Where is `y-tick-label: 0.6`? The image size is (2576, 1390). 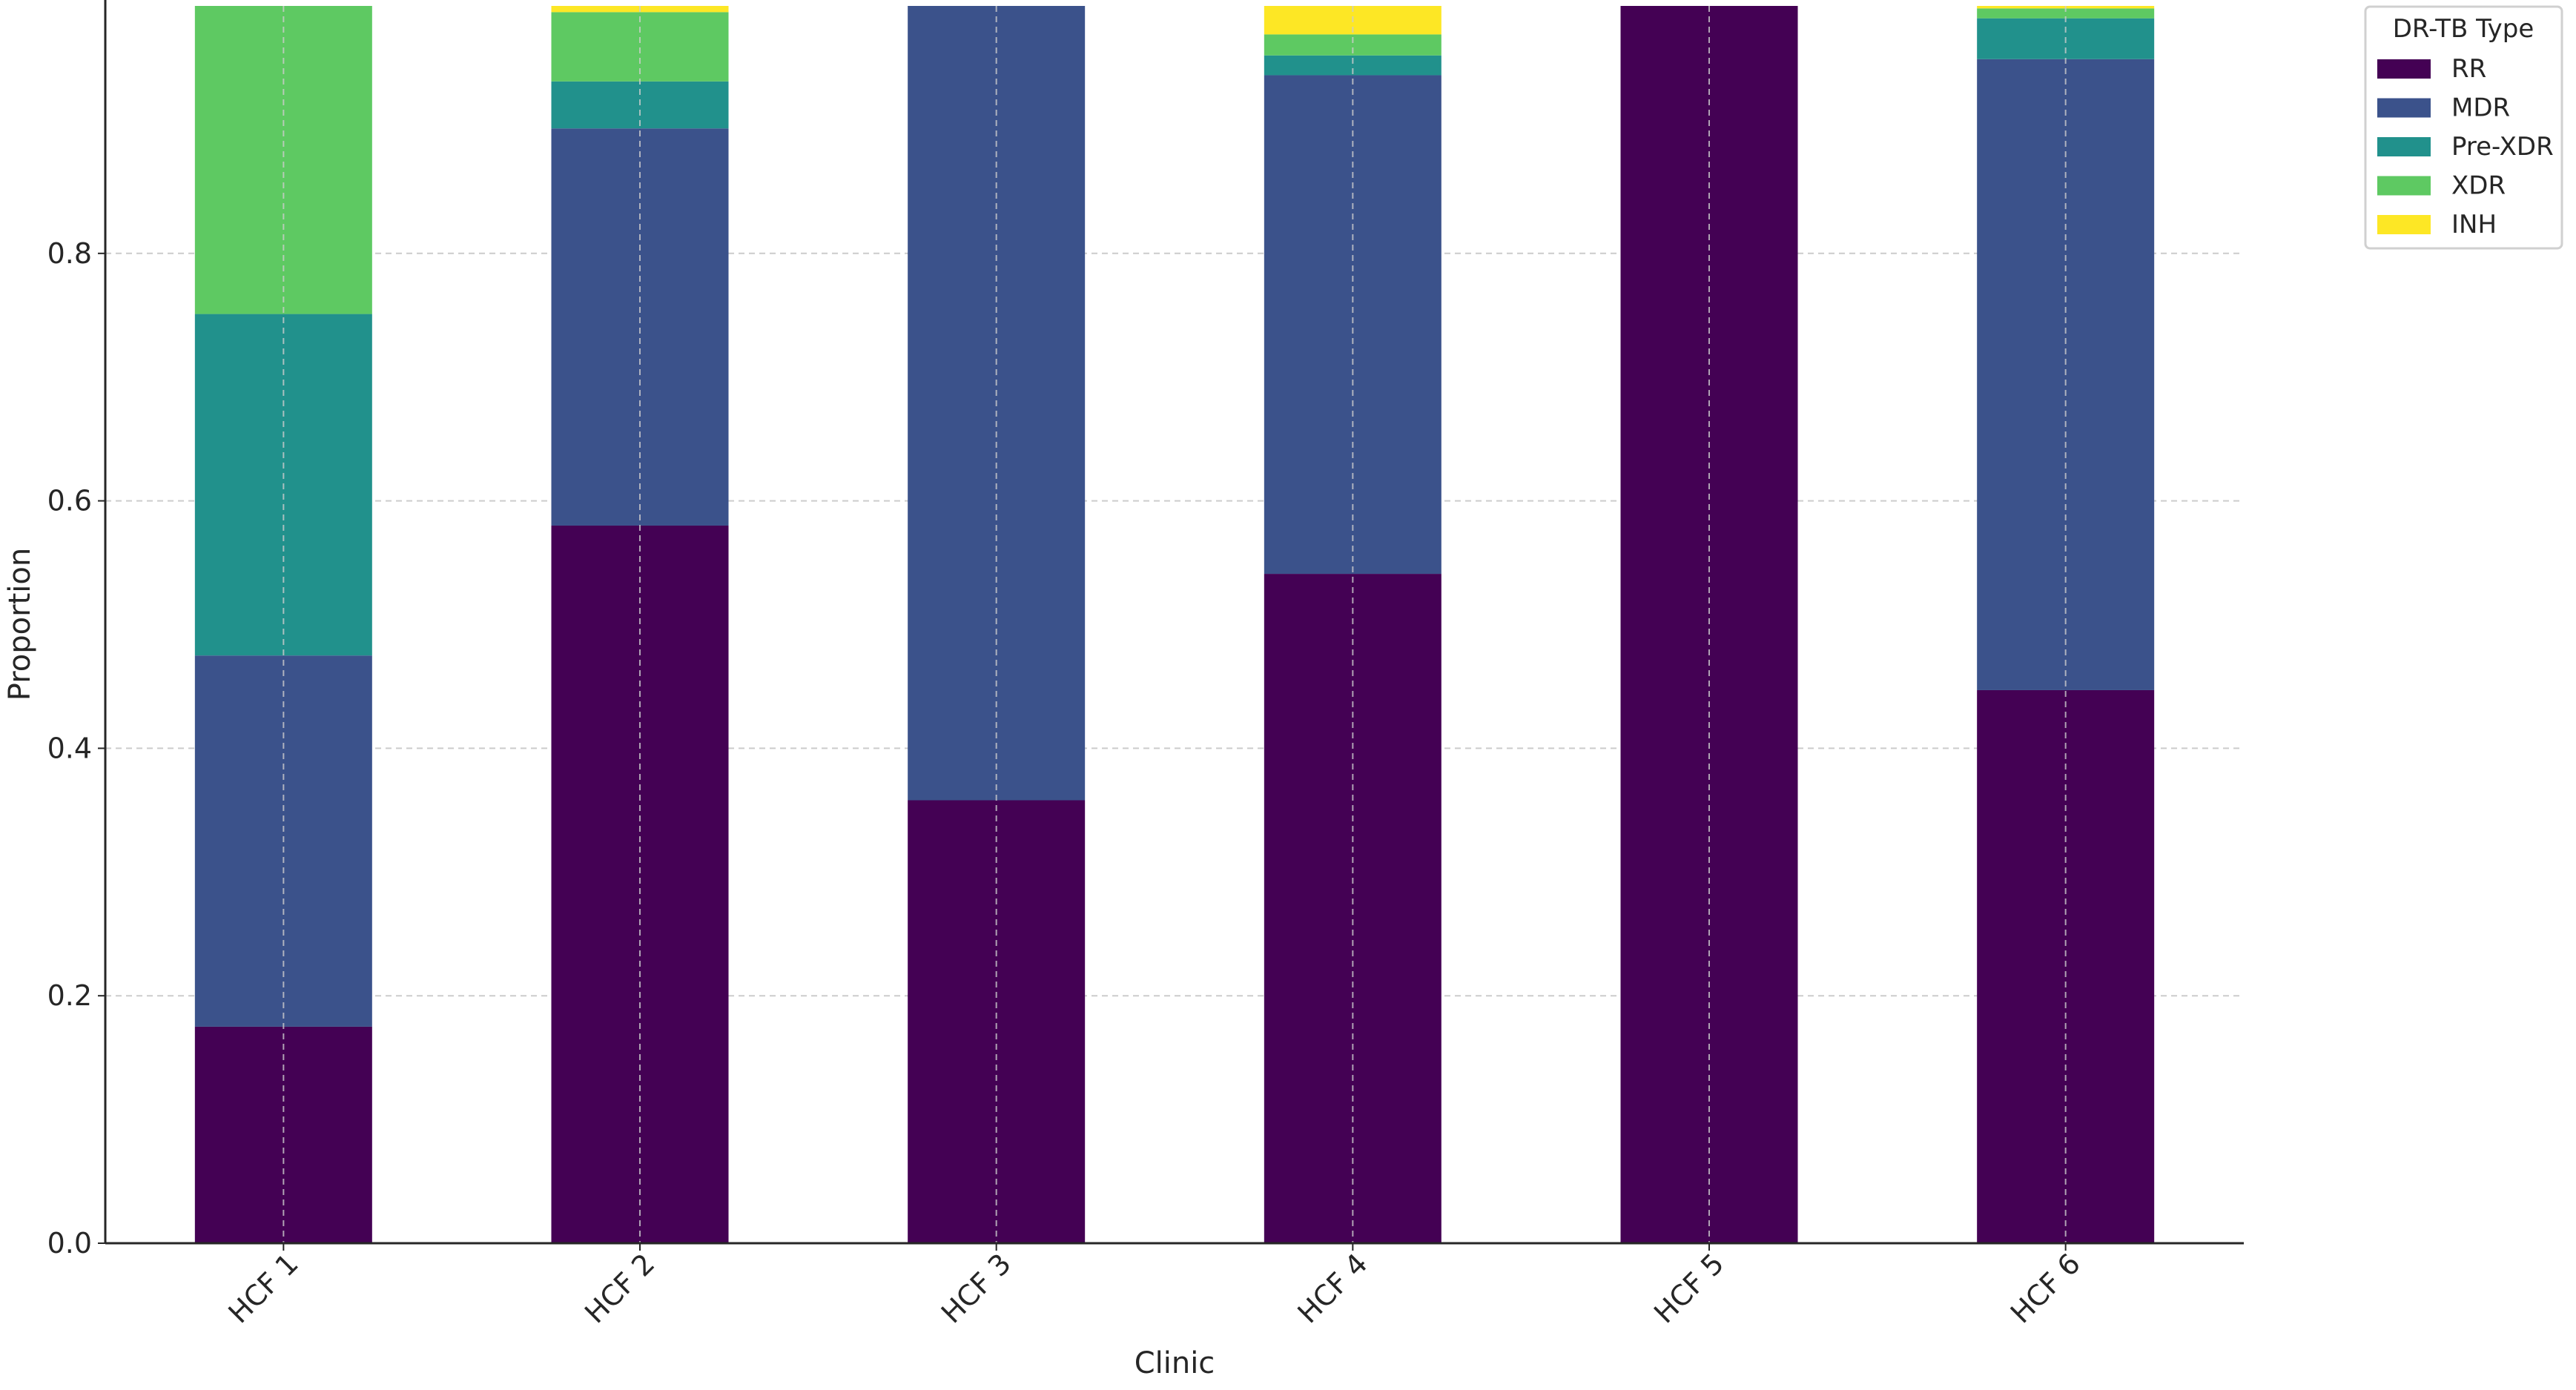
y-tick-label: 0.6 is located at coordinates (69, 501).